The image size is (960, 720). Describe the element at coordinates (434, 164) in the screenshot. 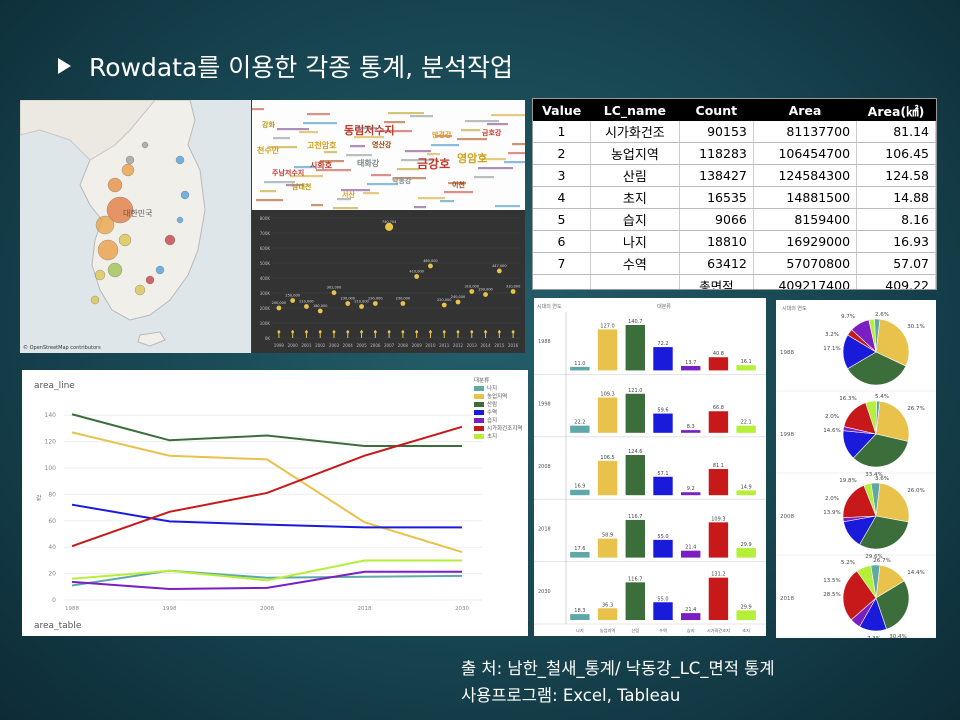

I see `wordcloud-word: 금강호` at that location.